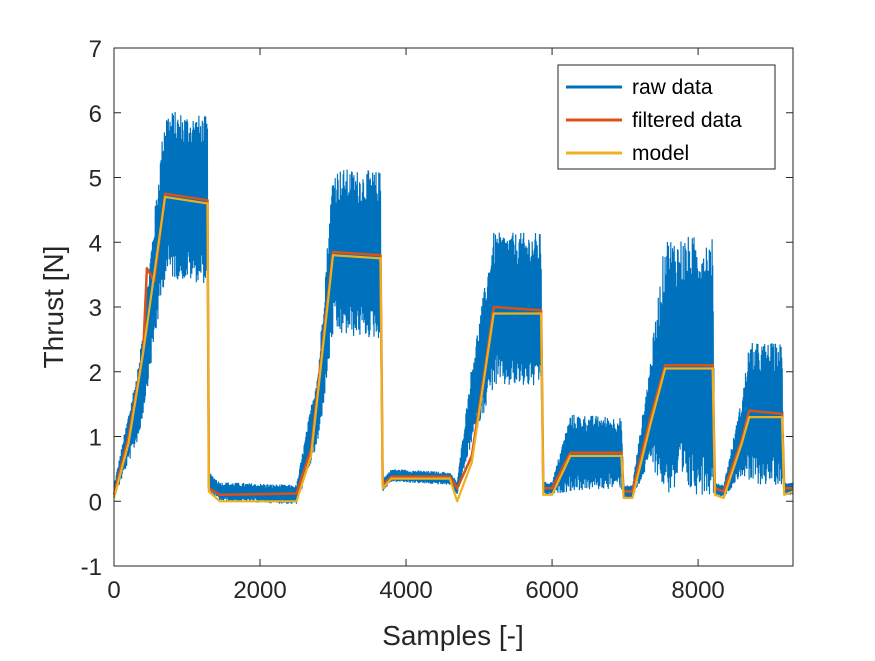 The height and width of the screenshot is (661, 875). I want to click on y-tick-label: 1, so click(95, 438).